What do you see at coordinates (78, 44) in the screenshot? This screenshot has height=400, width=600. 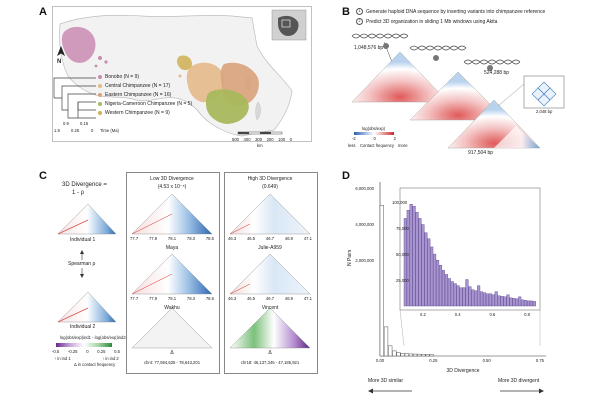 I see `range-western` at bounding box center [78, 44].